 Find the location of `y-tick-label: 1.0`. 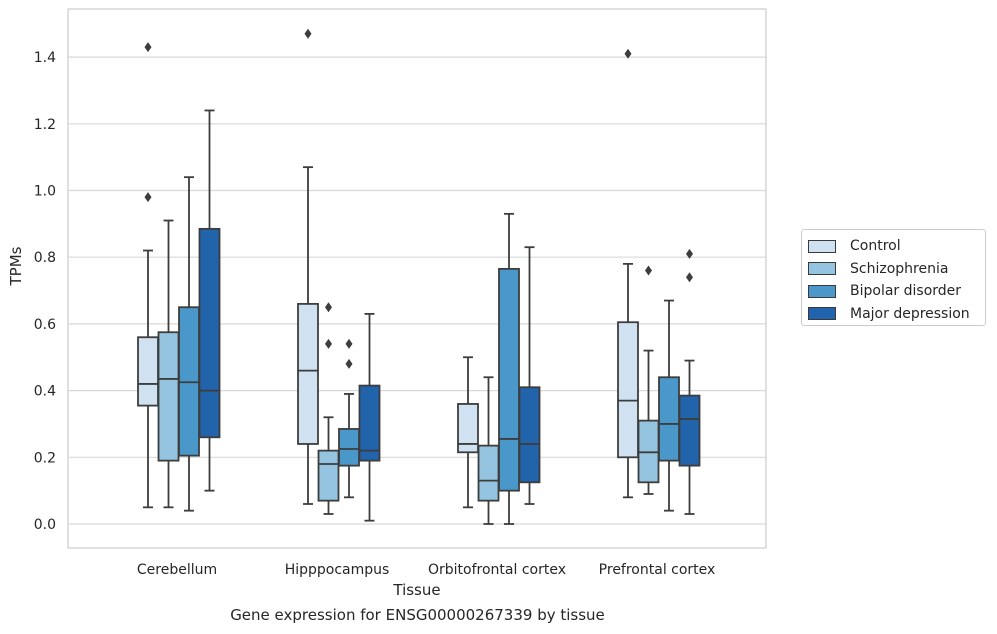

y-tick-label: 1.0 is located at coordinates (45, 192).